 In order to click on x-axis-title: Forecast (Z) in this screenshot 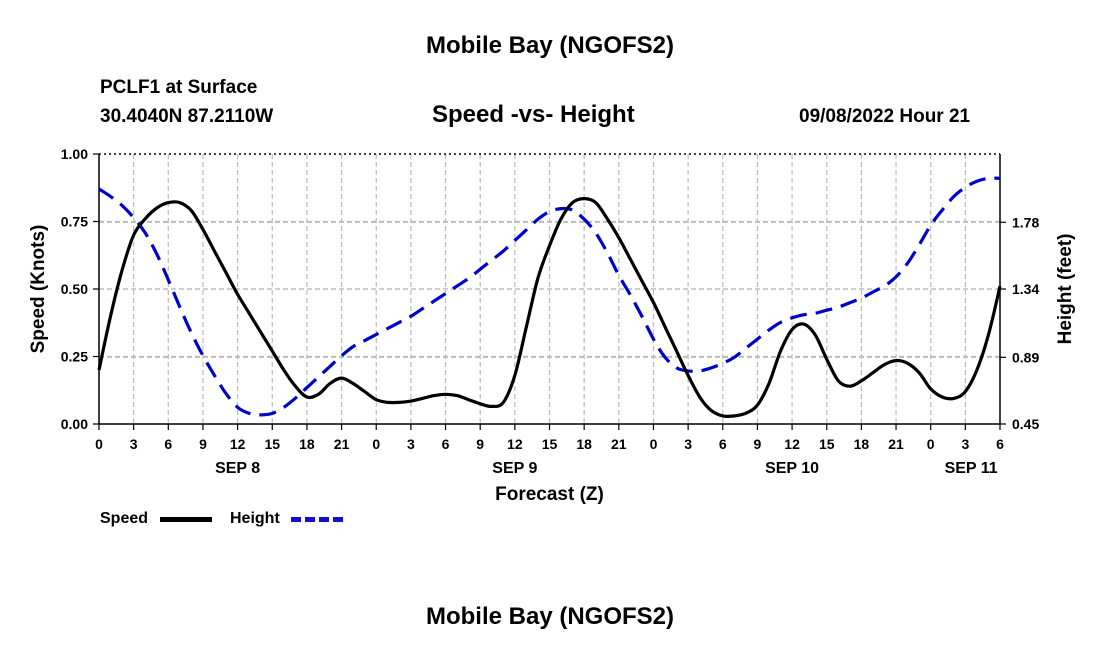, I will do `click(549, 494)`.